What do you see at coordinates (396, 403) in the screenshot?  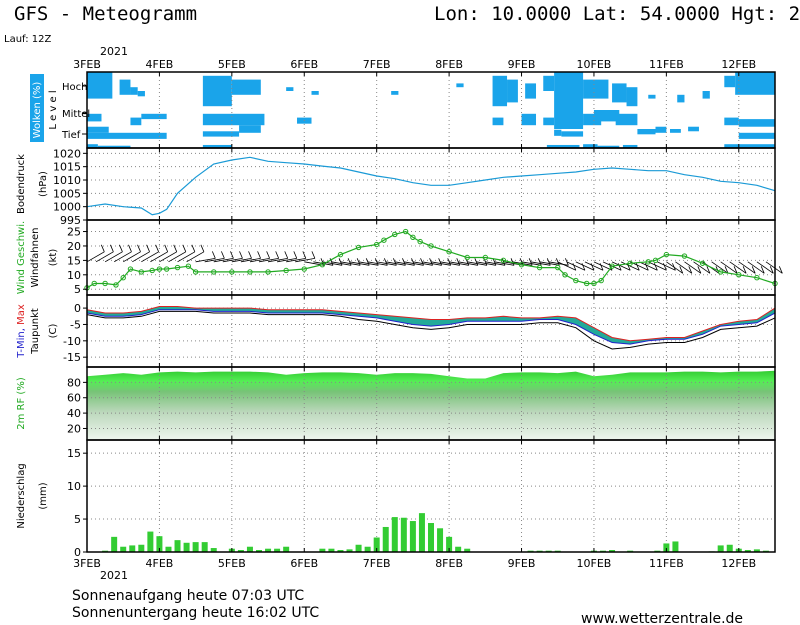 I see `humidity-panel: 20 40 60 80 2m RF (%)` at bounding box center [396, 403].